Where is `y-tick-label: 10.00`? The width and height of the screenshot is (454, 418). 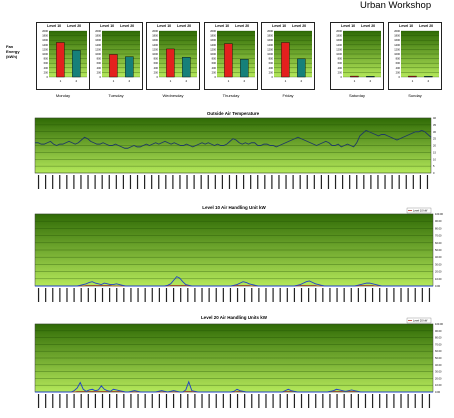
y-tick-label: 10.00 is located at coordinates (438, 385).